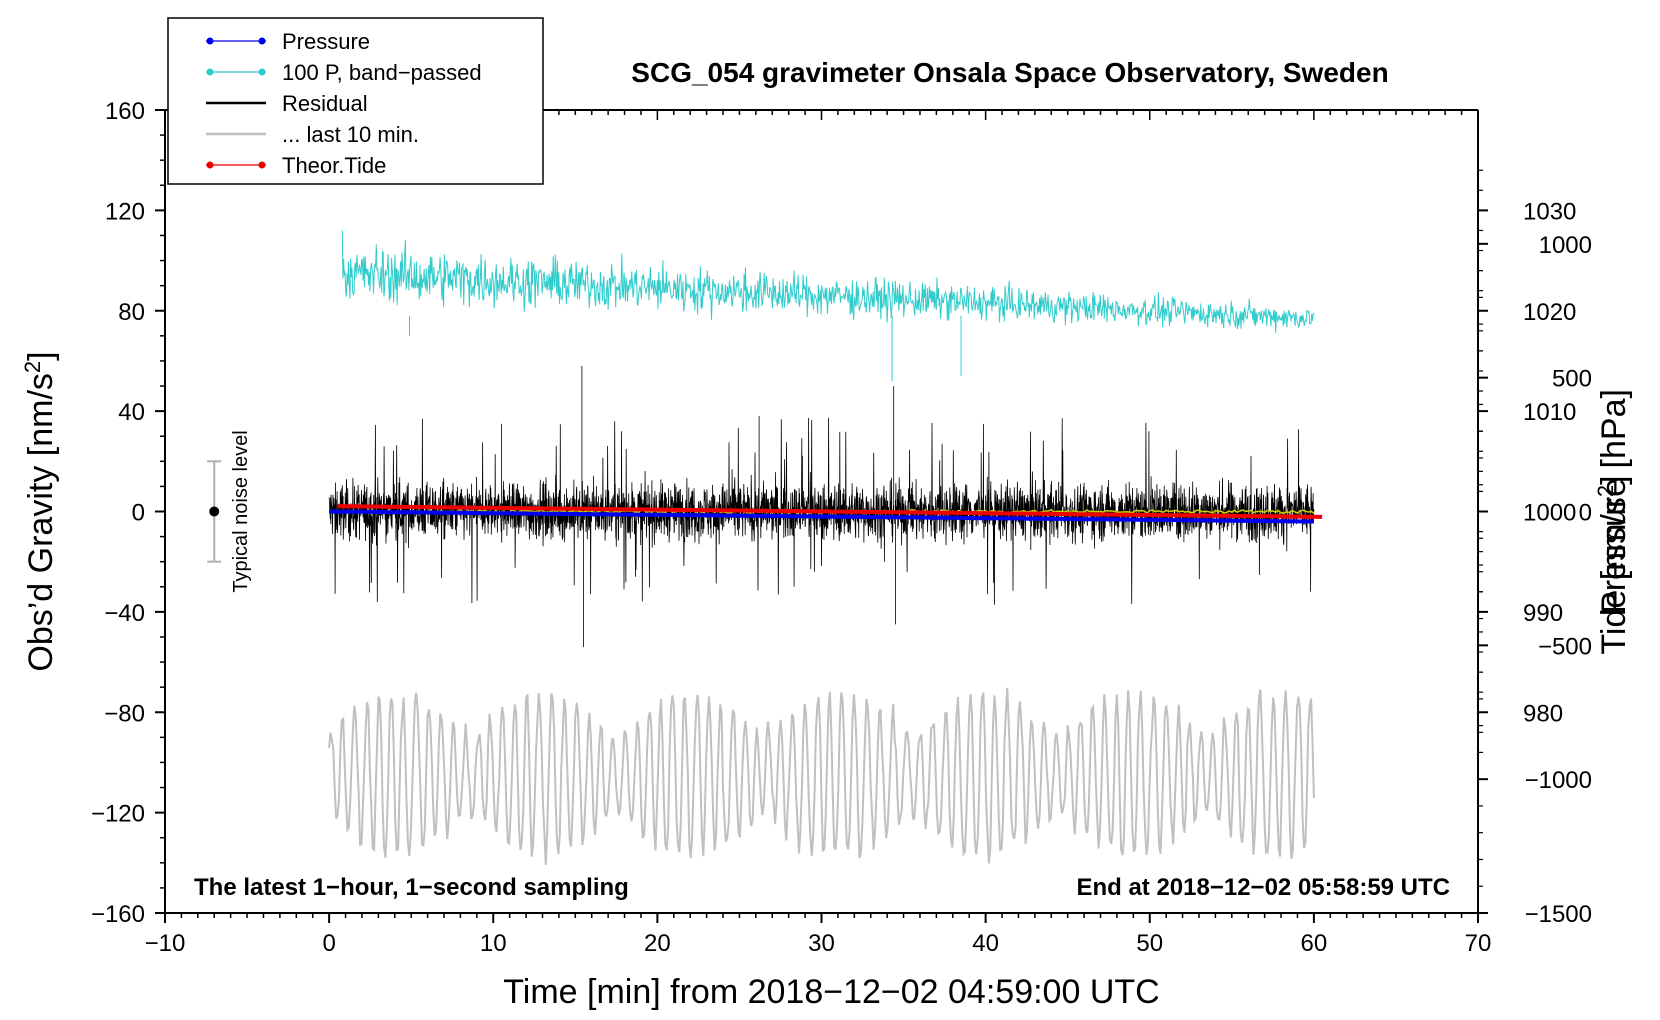 The image size is (1660, 1020). I want to click on pressure-tick-label: 990, so click(1543, 613).